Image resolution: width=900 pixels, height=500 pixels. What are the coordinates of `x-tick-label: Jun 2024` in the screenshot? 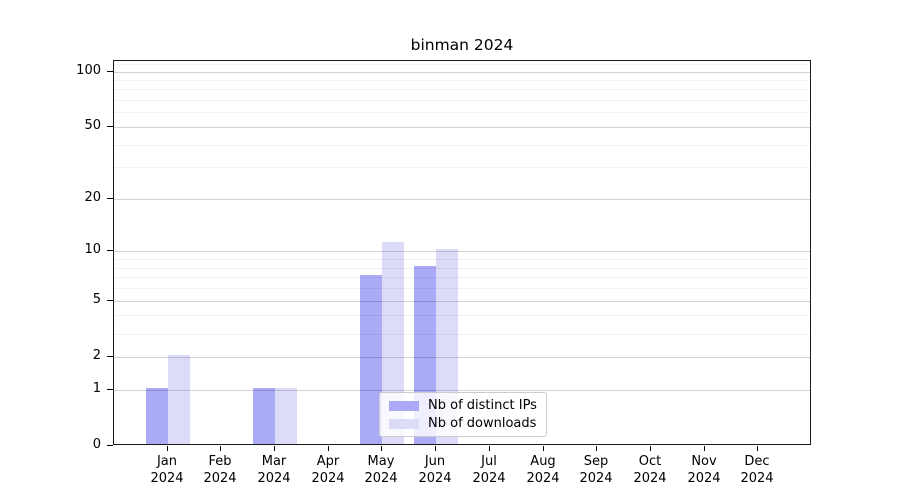 It's located at (435, 470).